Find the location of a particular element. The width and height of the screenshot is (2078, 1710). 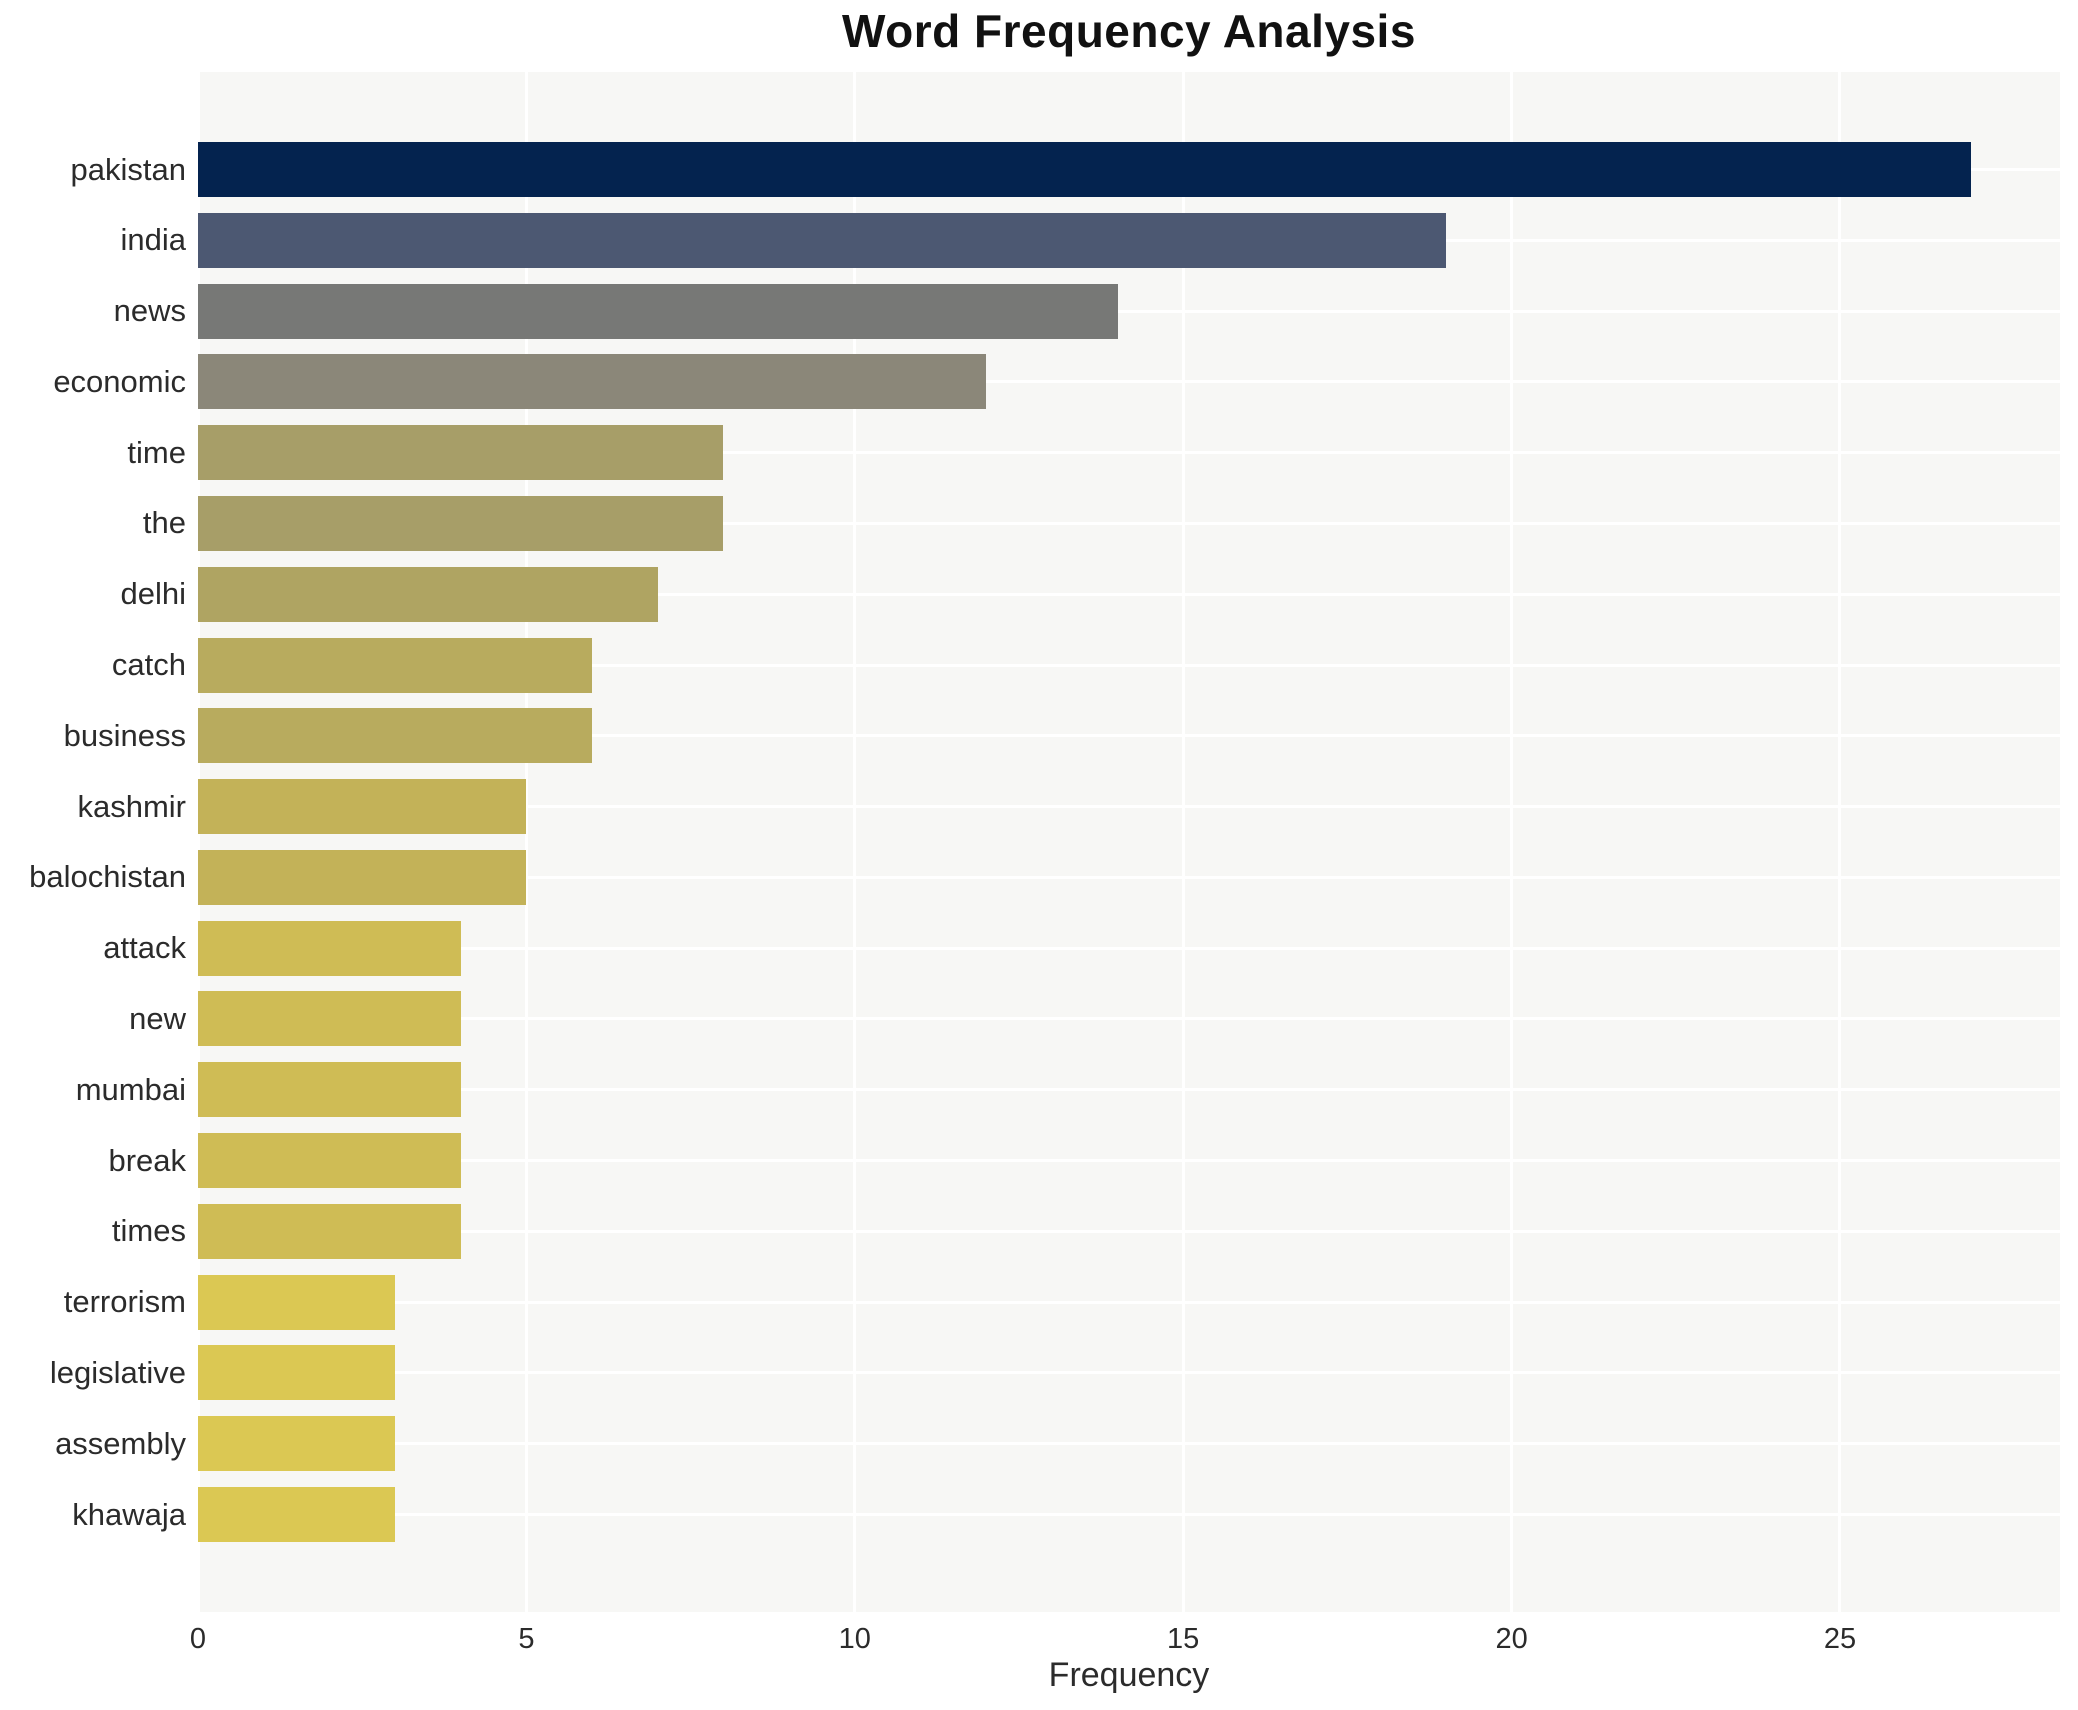

bar-kashmir is located at coordinates (362, 807).